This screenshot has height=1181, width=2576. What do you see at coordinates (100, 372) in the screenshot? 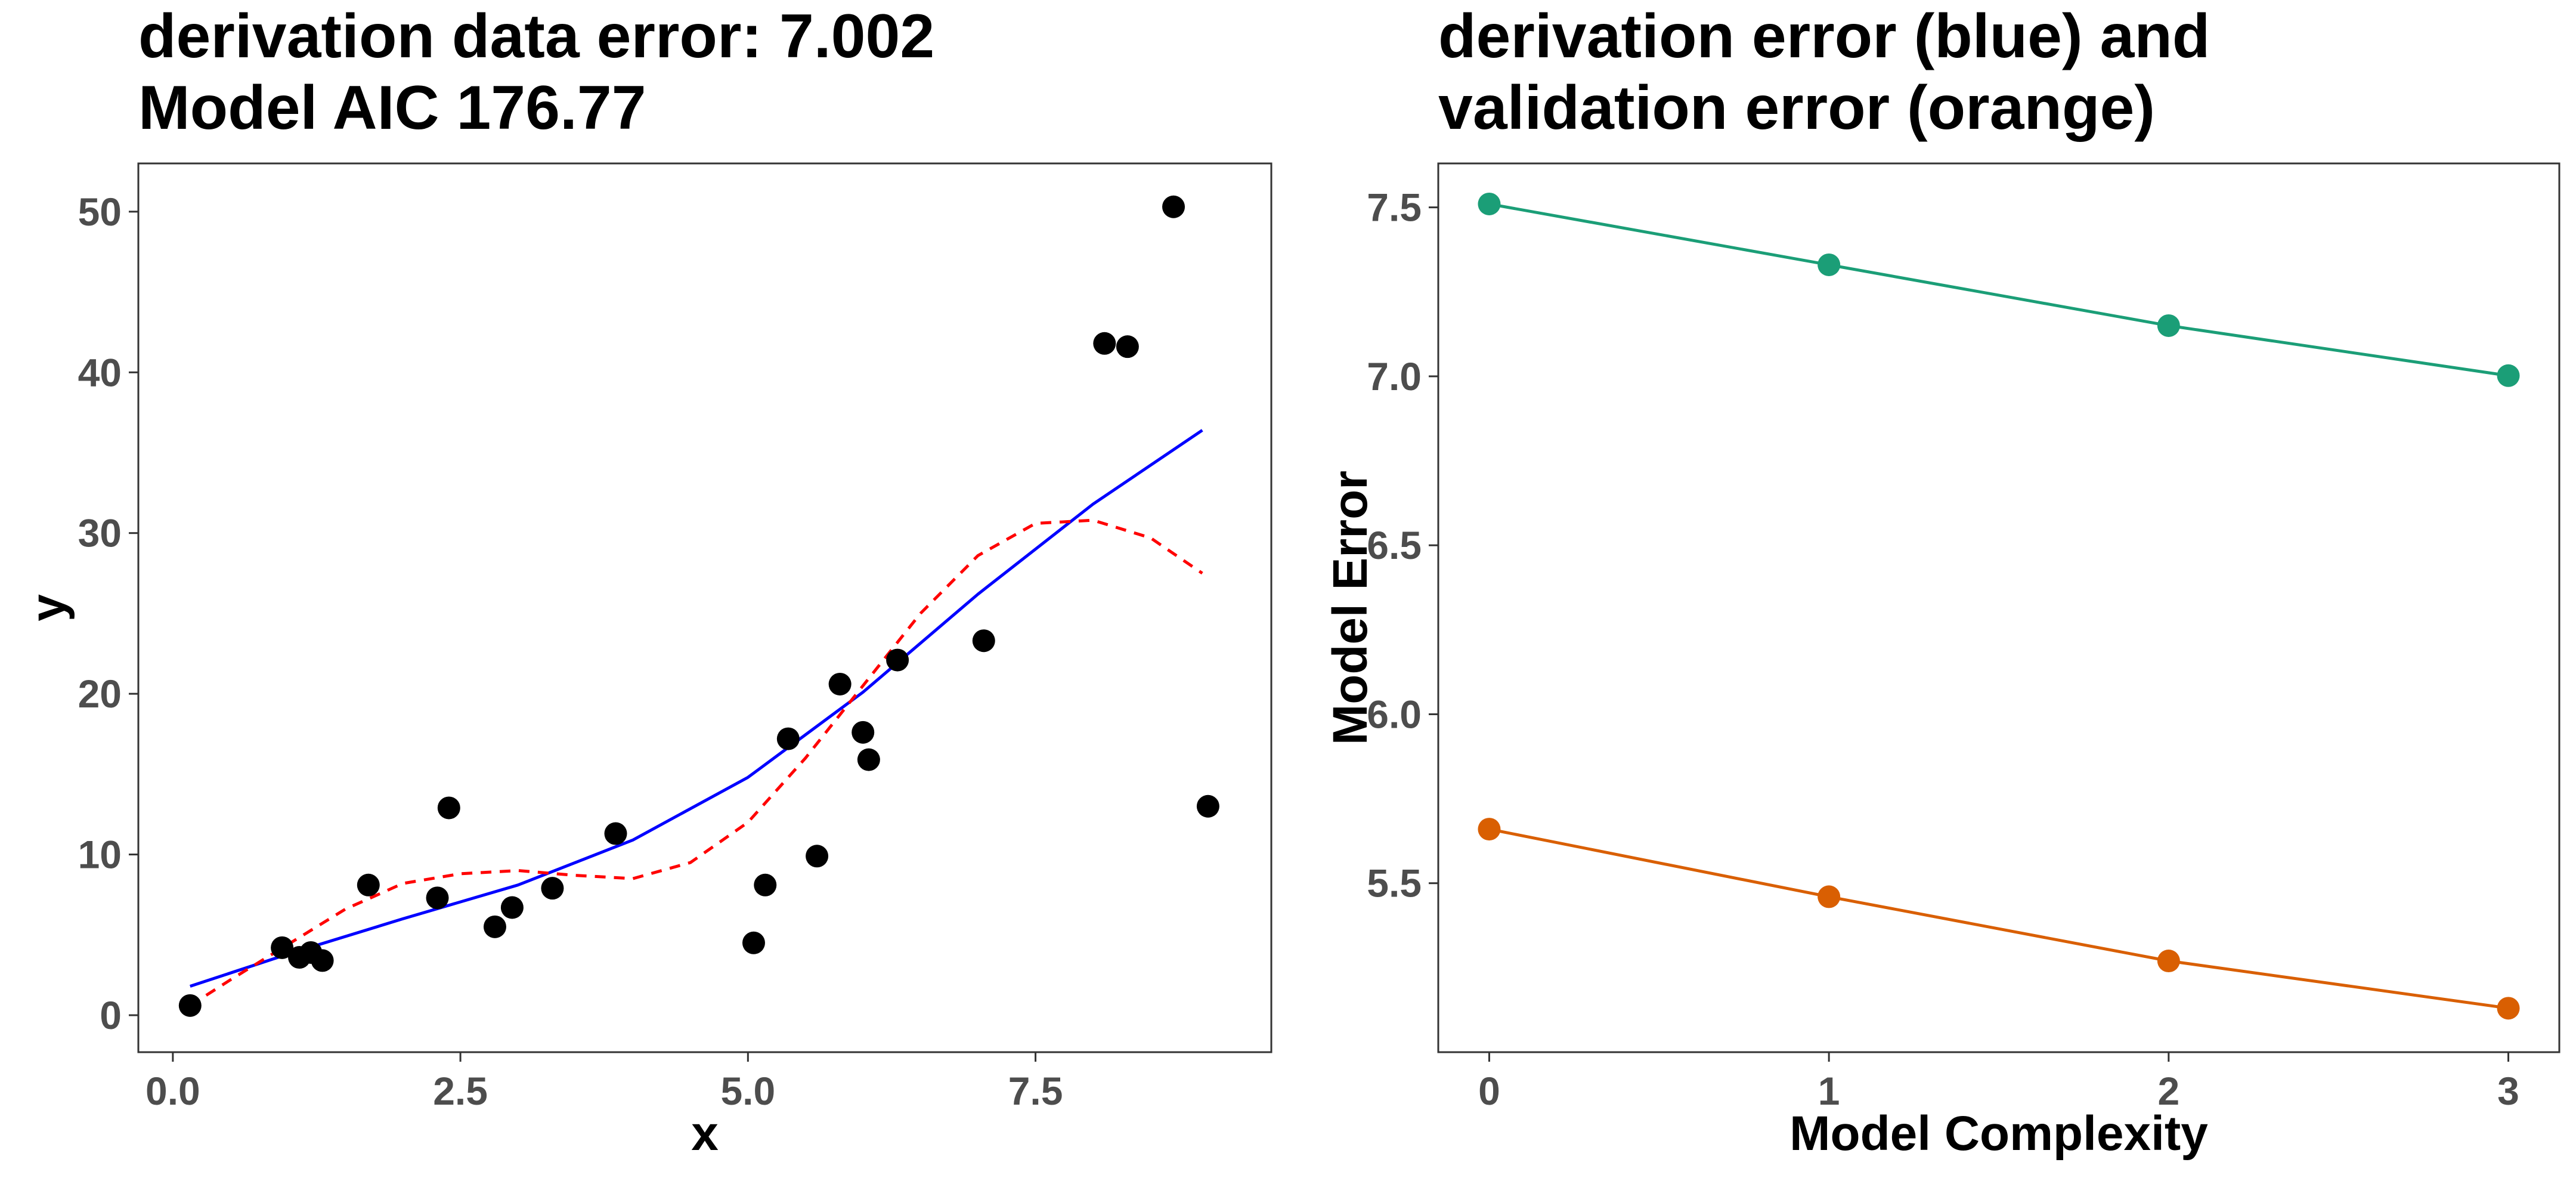
I see `left-y-tick-label: 40` at bounding box center [100, 372].